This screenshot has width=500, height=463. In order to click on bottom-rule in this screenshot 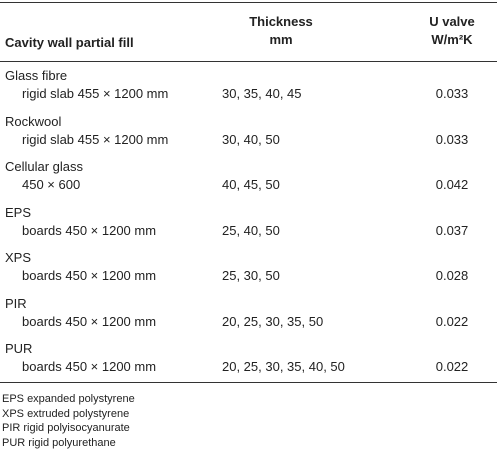, I will do `click(248, 382)`.